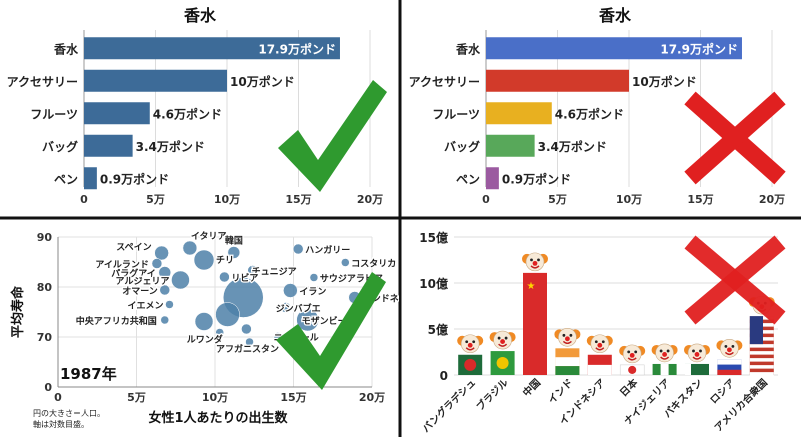  What do you see at coordinates (298, 309) in the screenshot?
I see `bubble-label: ジンバブエ` at bounding box center [298, 309].